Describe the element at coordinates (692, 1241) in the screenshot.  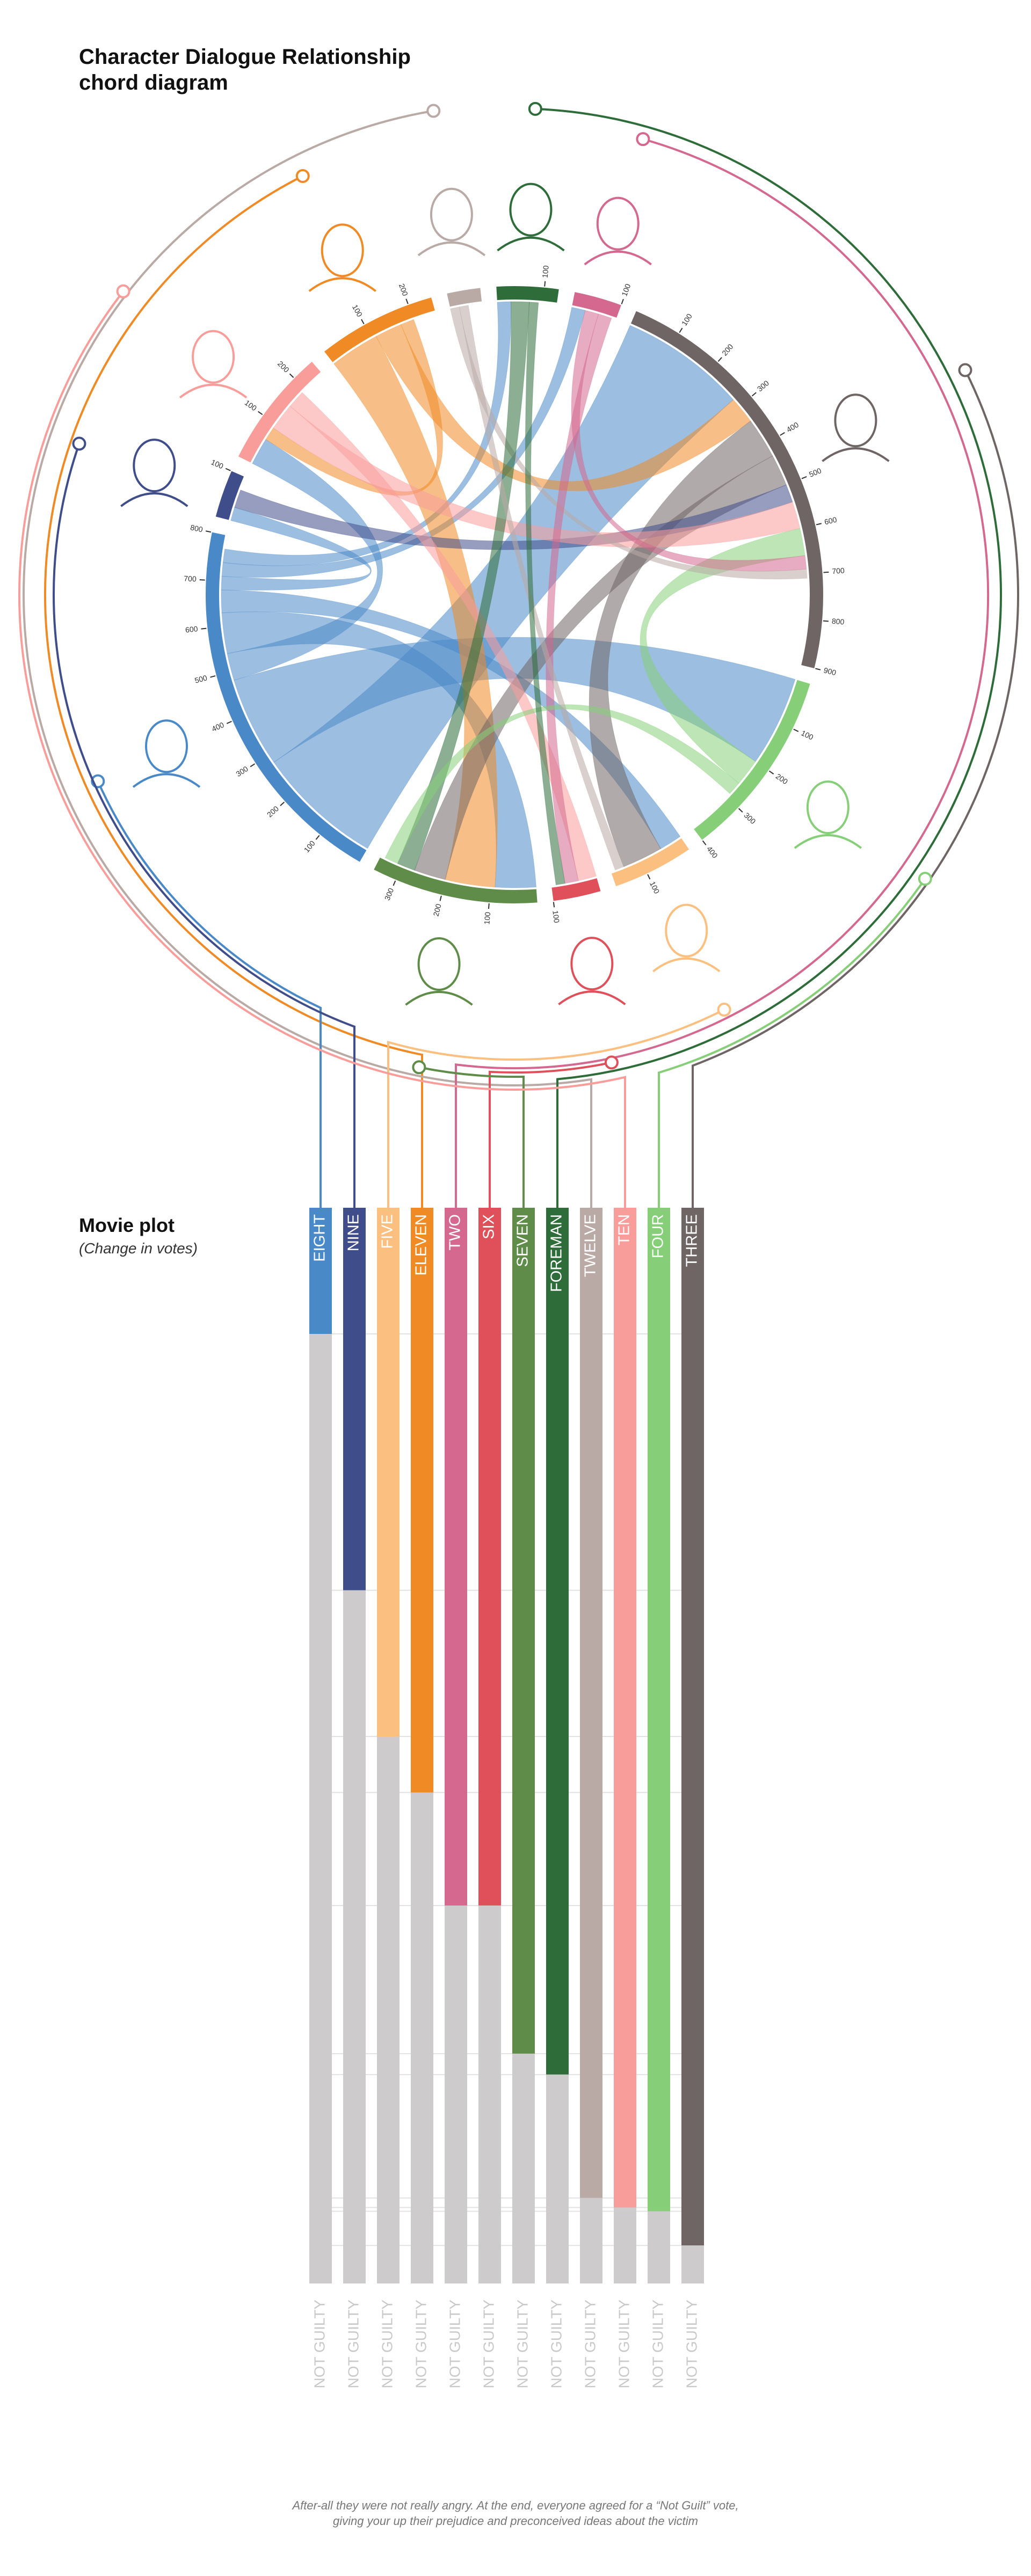
I see `column-label: THREE` at that location.